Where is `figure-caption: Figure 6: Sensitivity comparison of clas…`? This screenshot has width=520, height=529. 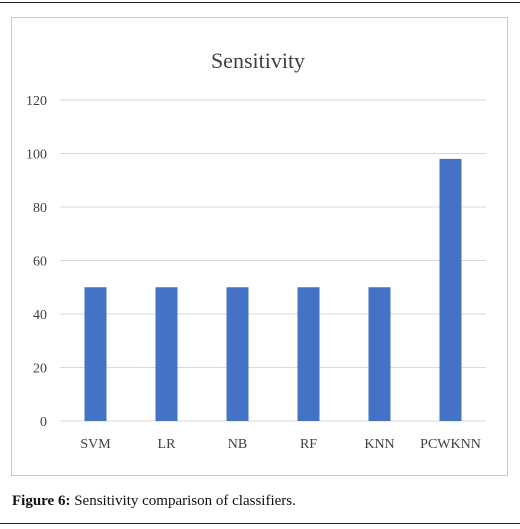
figure-caption: Figure 6: Sensitivity comparison of clas… is located at coordinates (154, 501).